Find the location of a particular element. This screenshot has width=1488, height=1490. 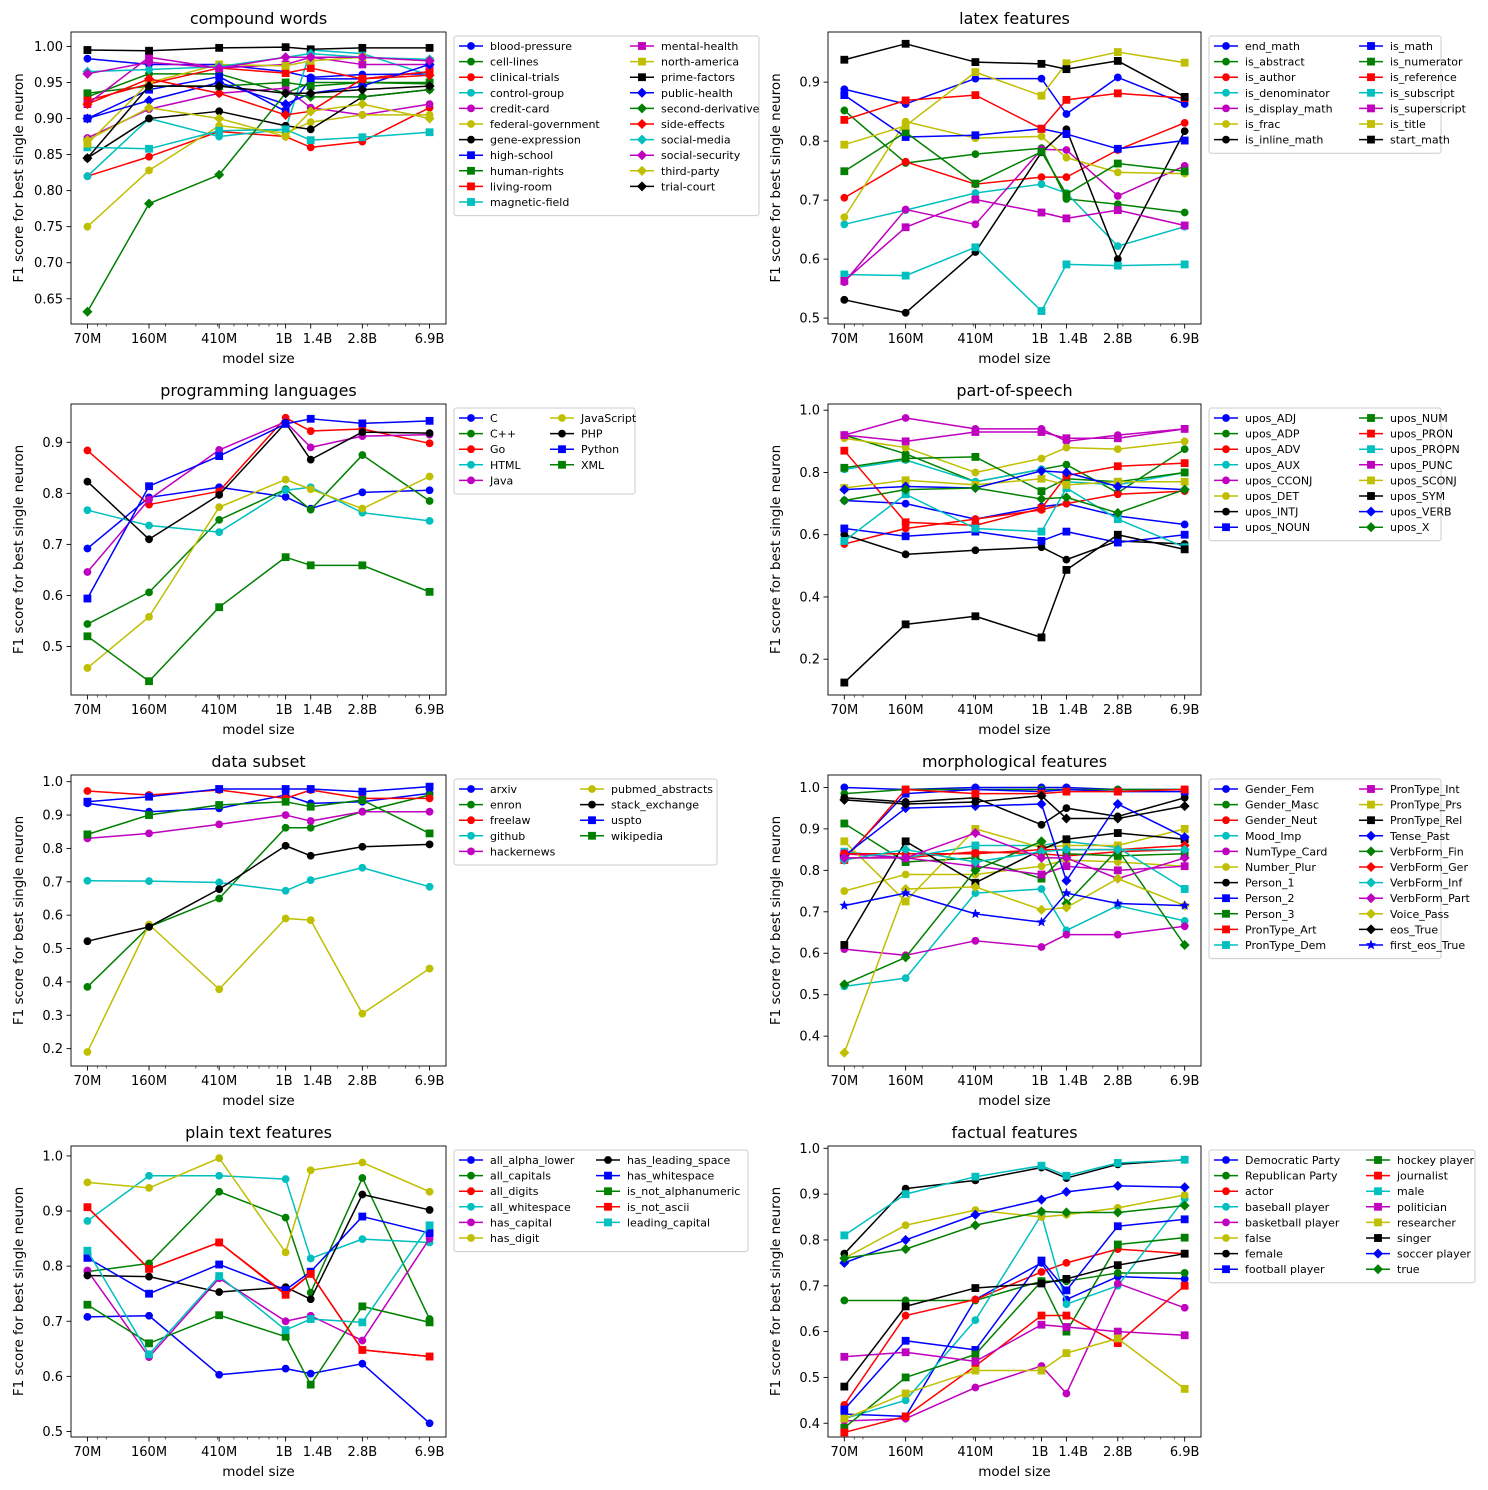

x-tick-label: 70M is located at coordinates (88, 1452).